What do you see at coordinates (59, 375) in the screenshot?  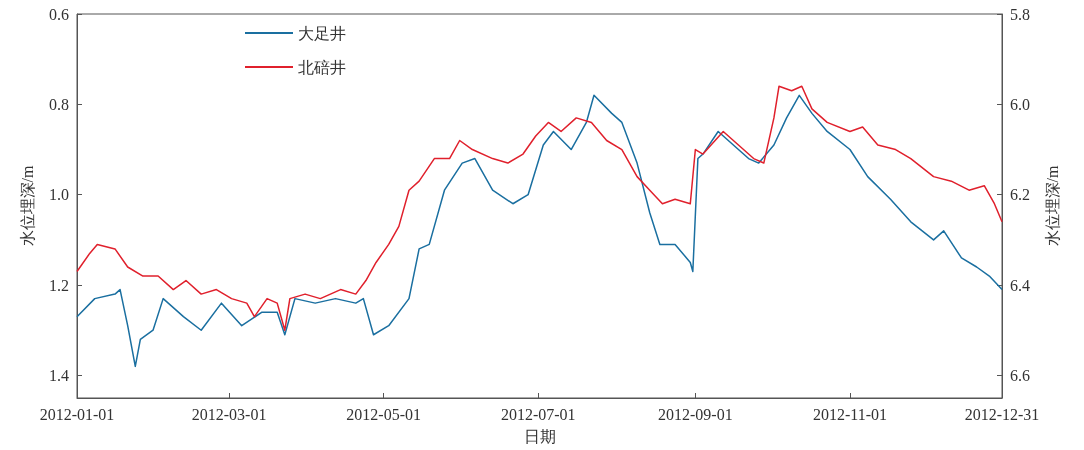 I see `y-tick-label: 1.4` at bounding box center [59, 375].